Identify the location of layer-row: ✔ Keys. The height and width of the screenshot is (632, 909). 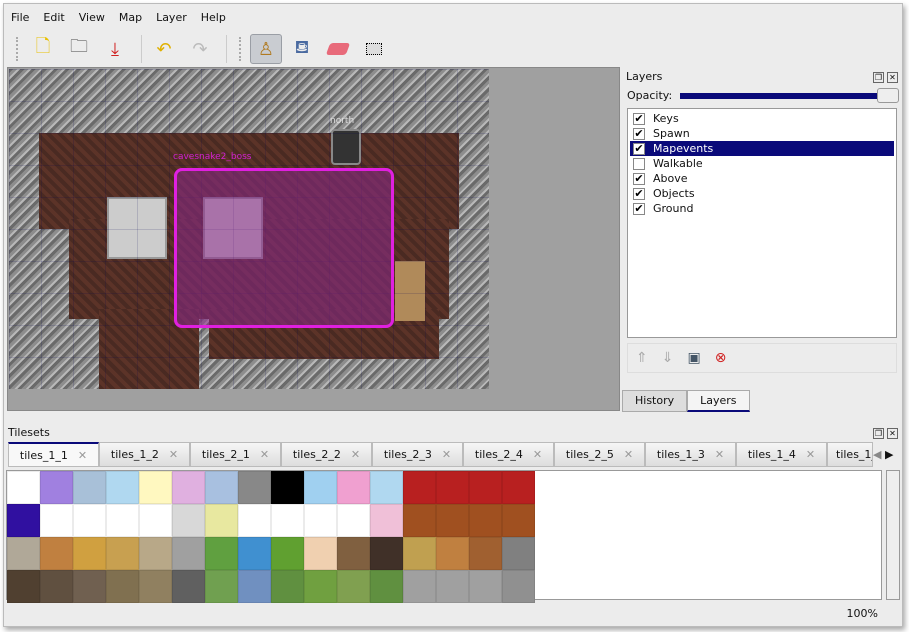
(762, 118).